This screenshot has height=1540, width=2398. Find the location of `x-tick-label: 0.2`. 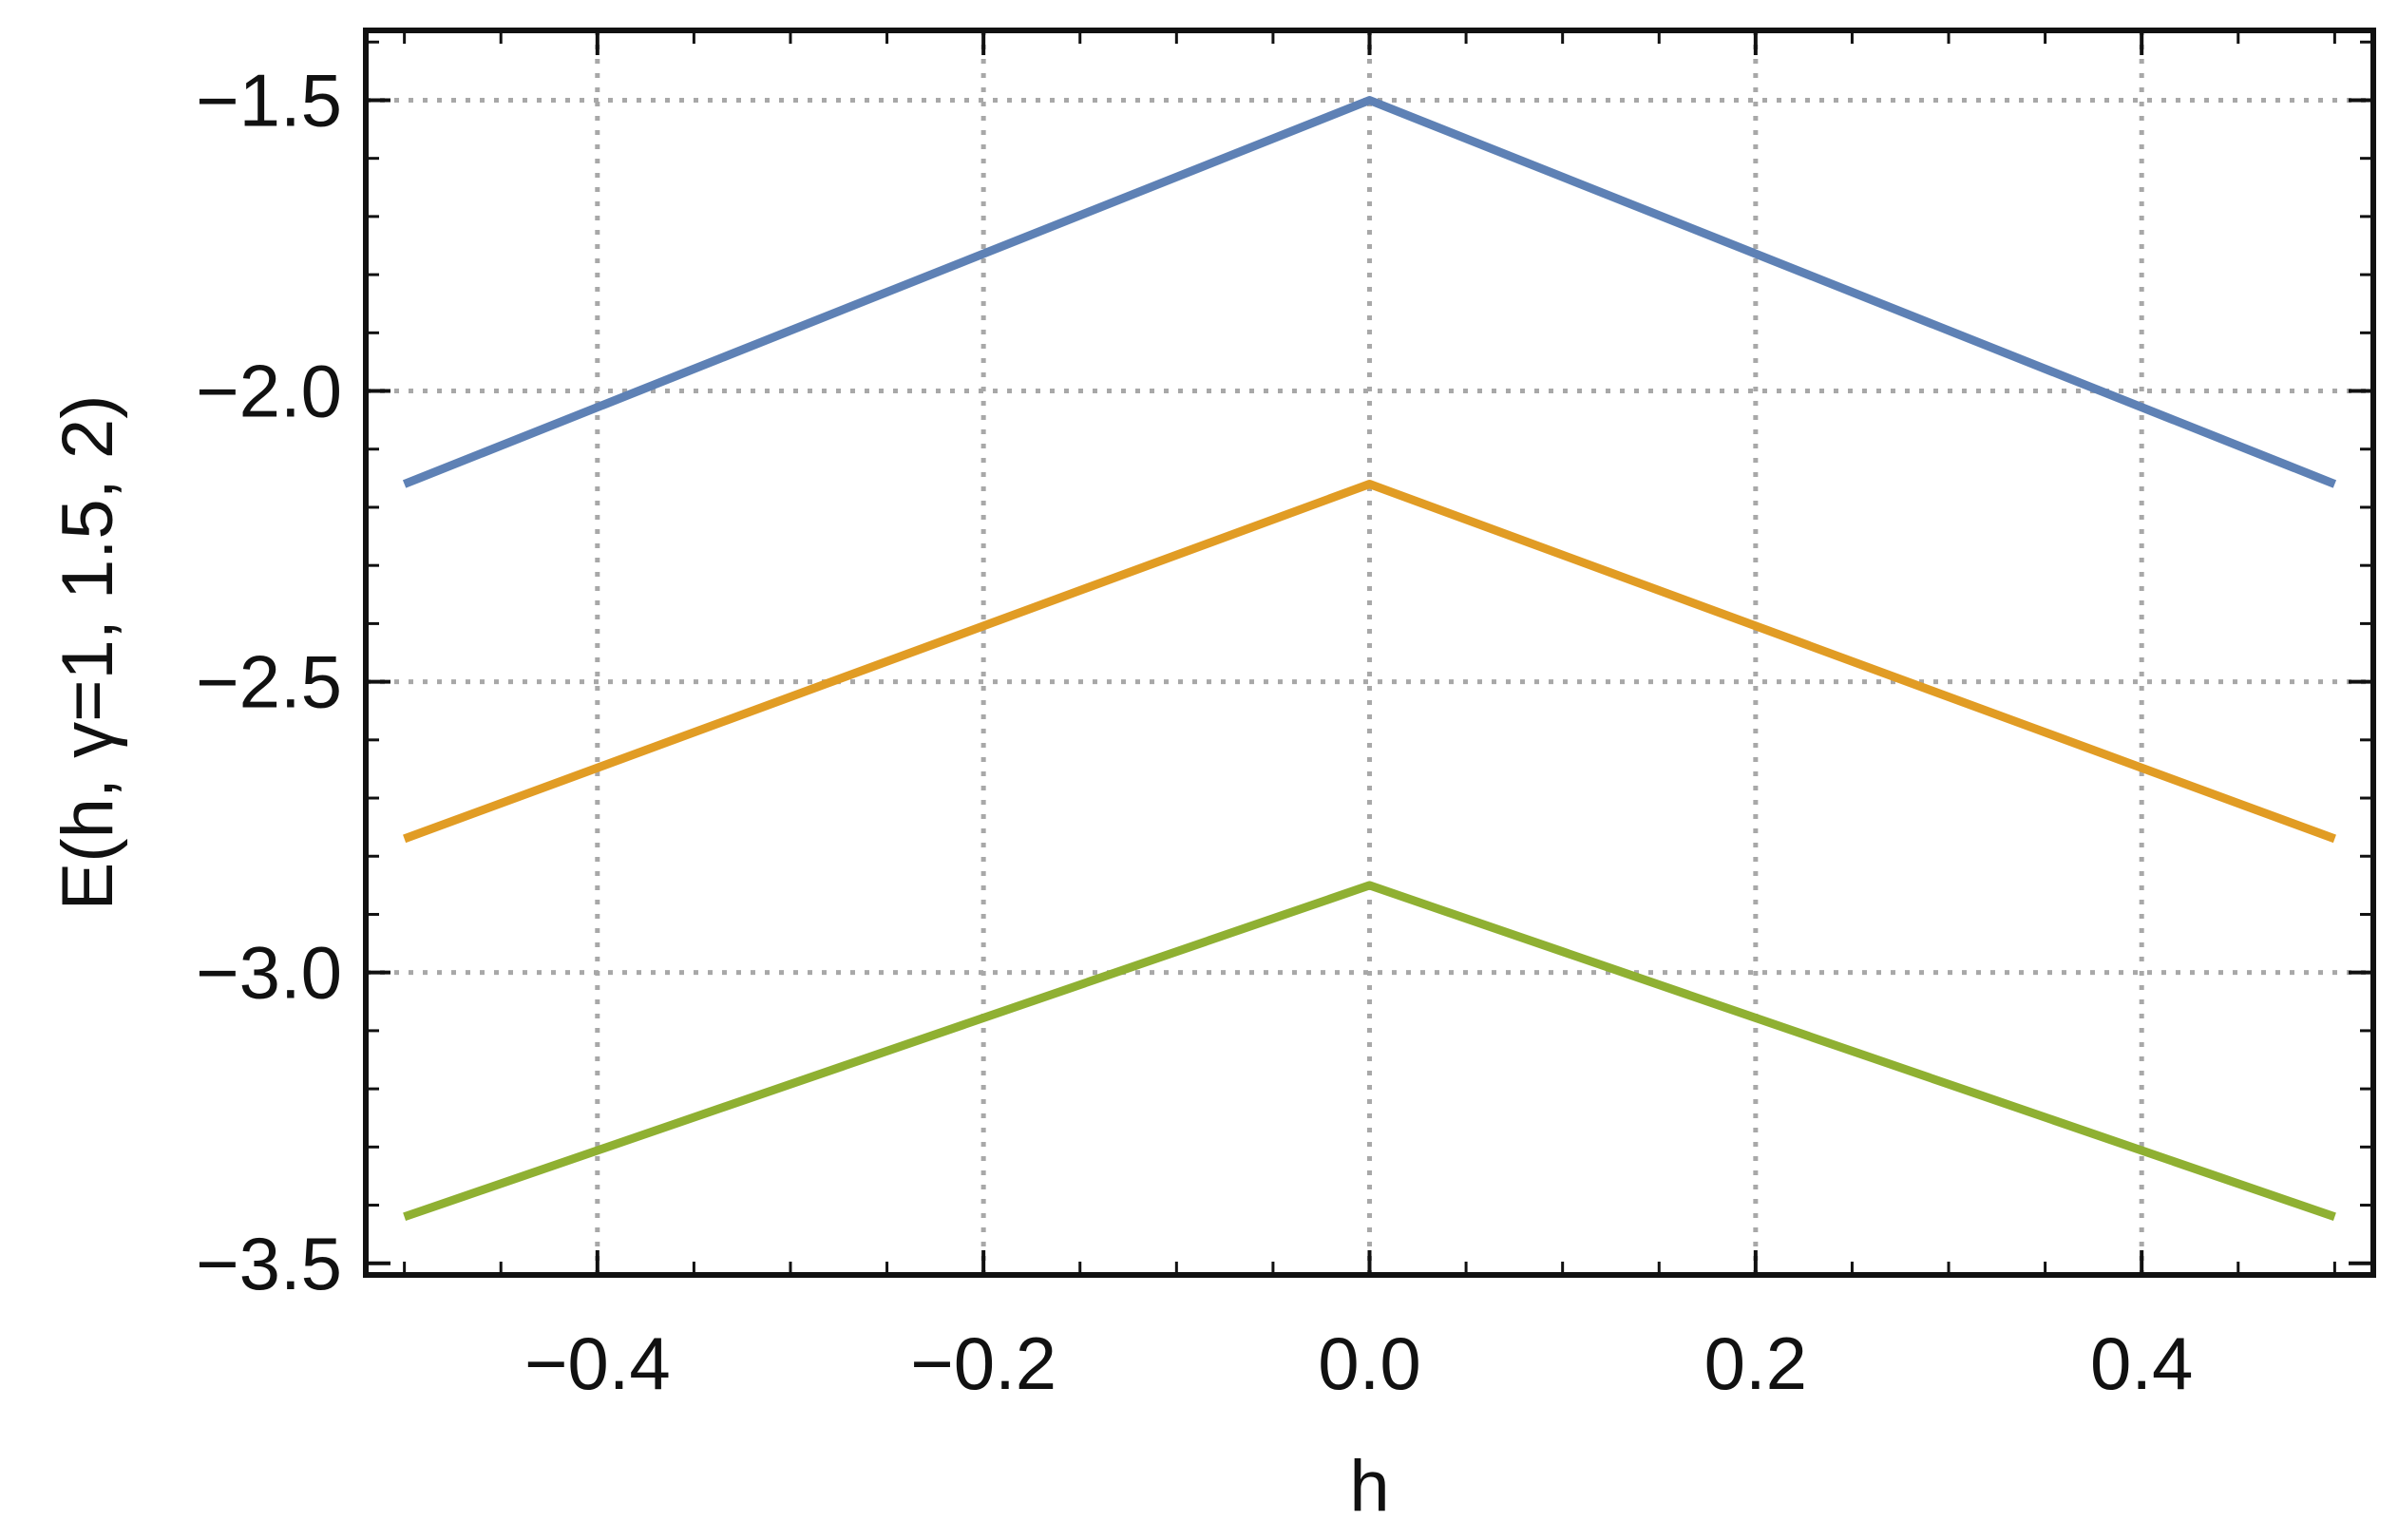

x-tick-label: 0.2 is located at coordinates (1755, 1363).